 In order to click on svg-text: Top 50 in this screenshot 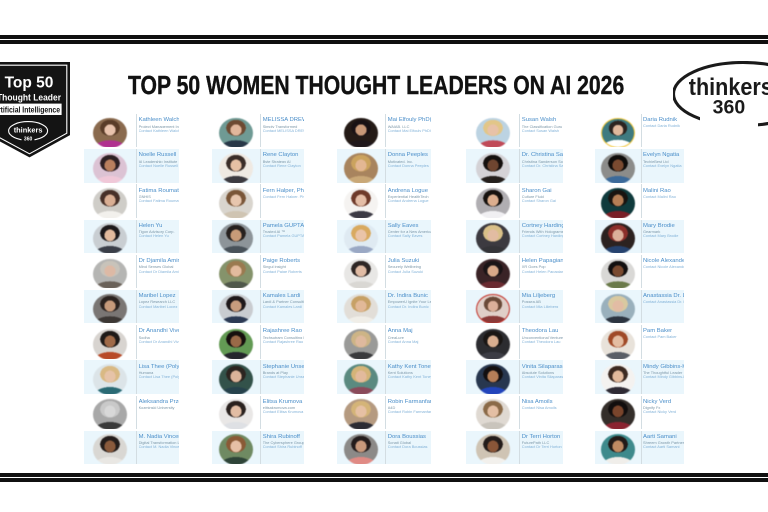, I will do `click(29, 82)`.